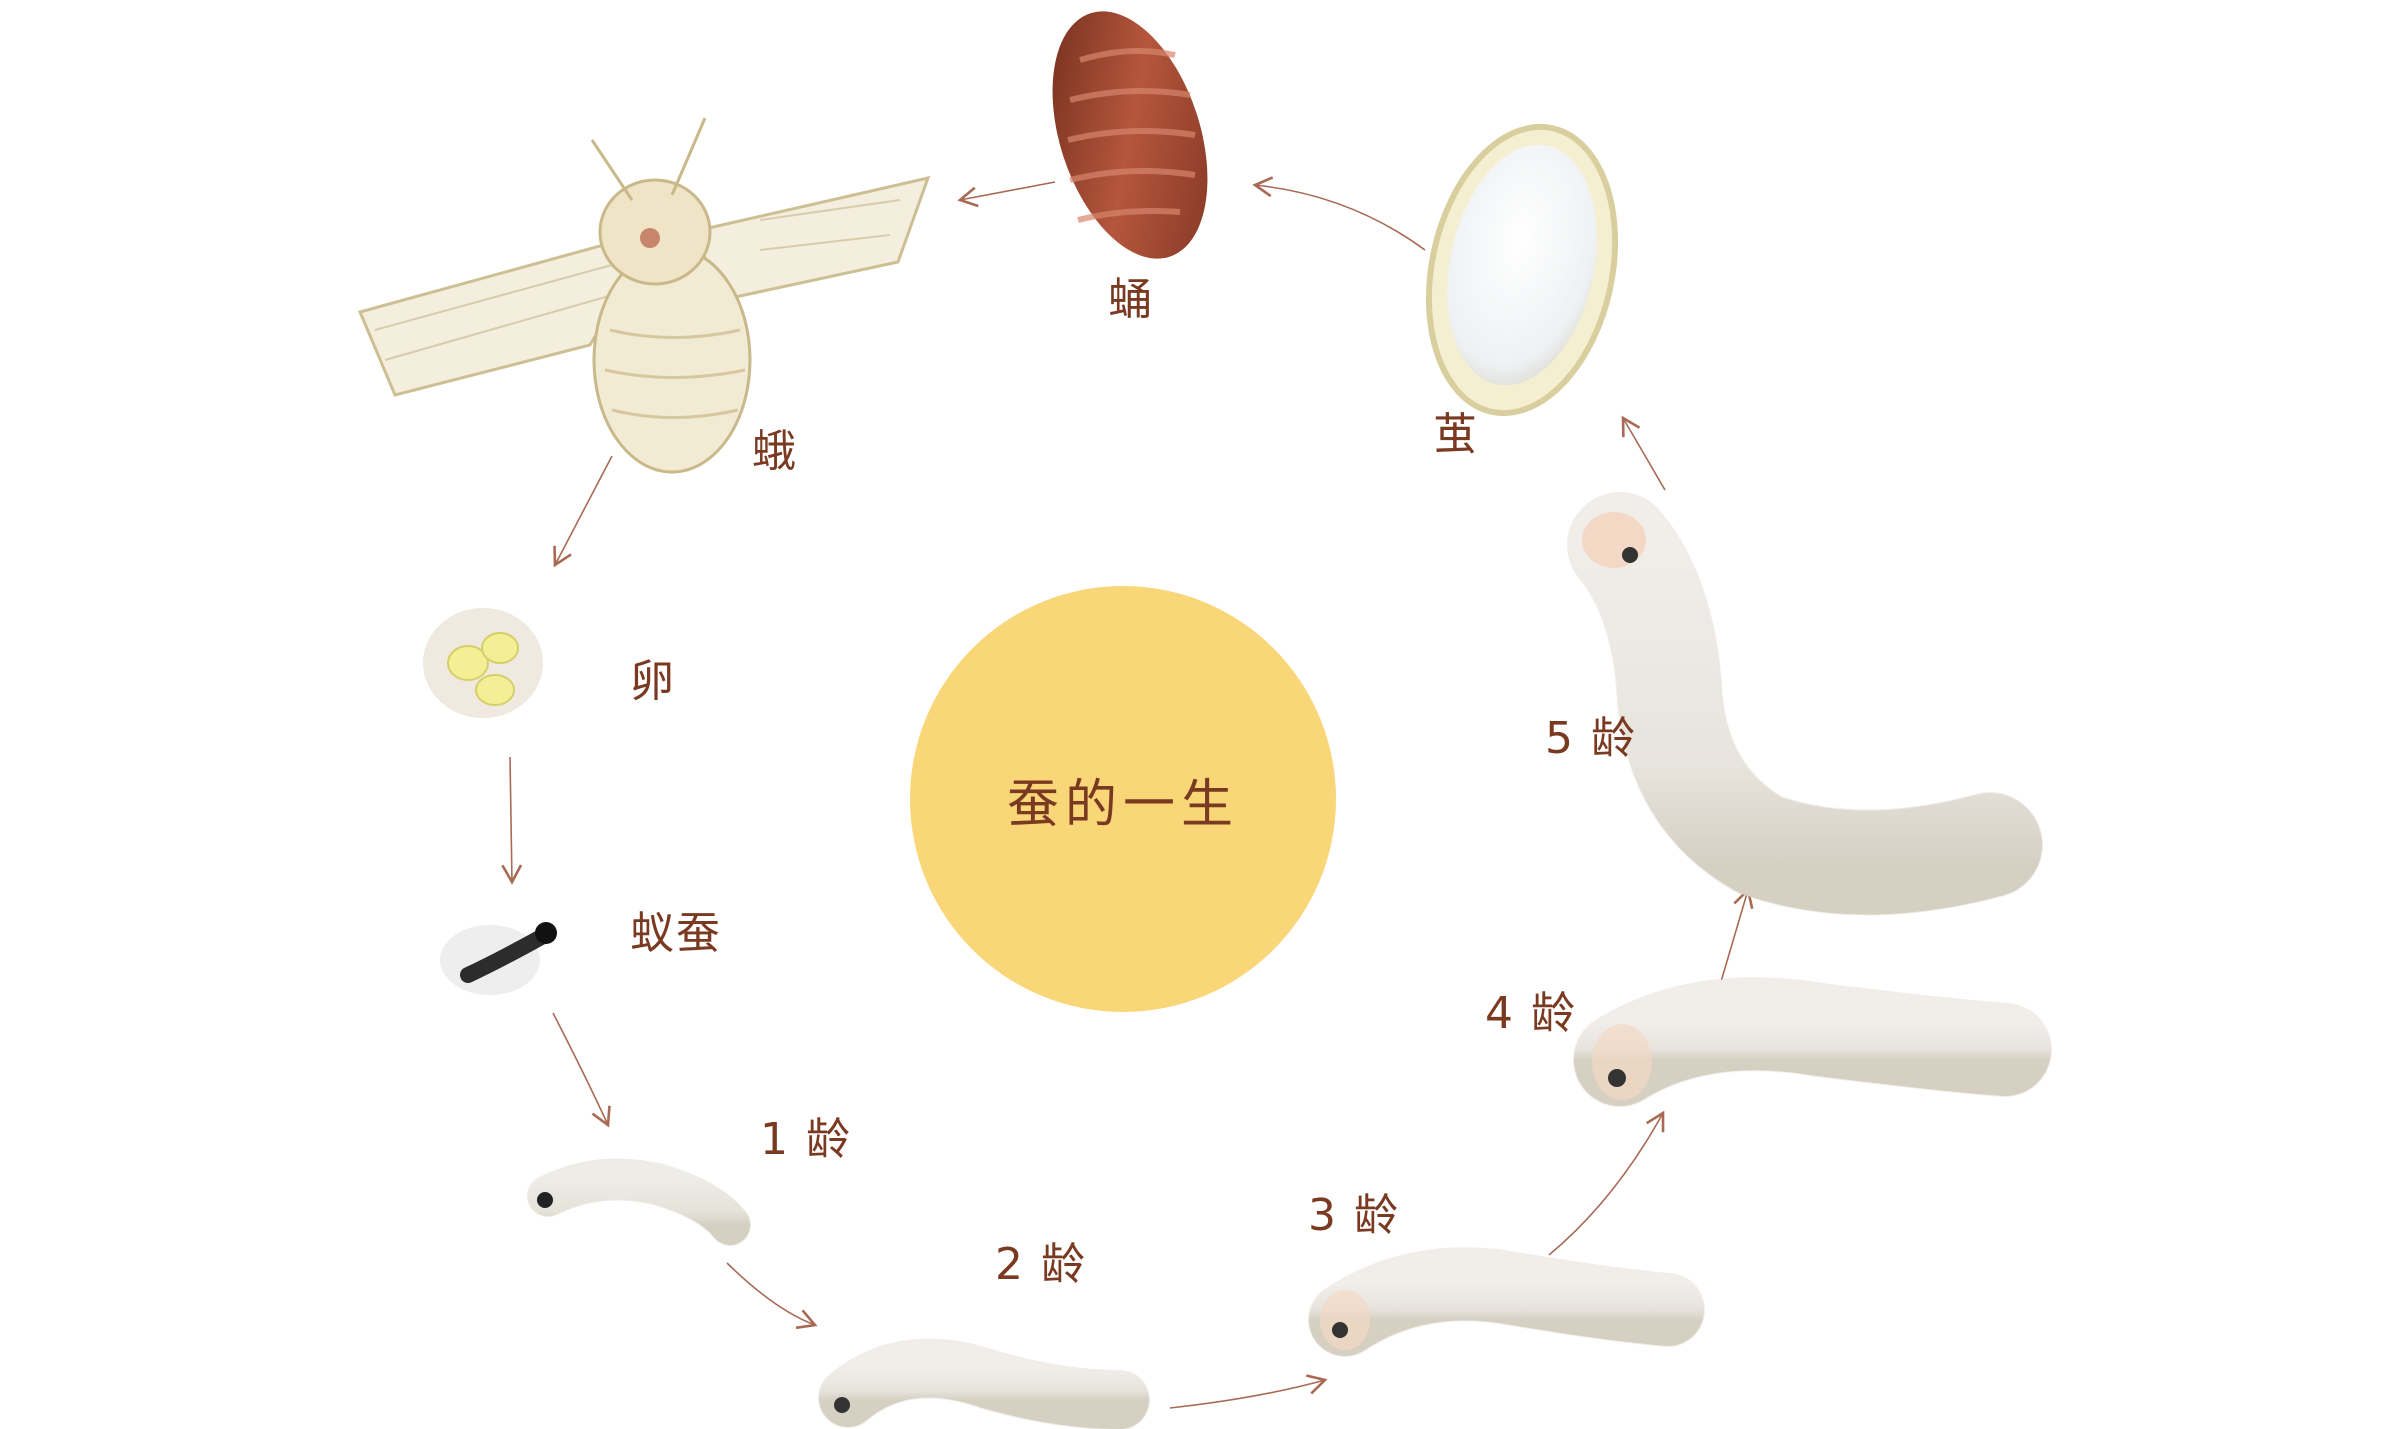 Image resolution: width=2382 pixels, height=1429 pixels. What do you see at coordinates (1131, 299) in the screenshot?
I see `label-pupa: 蛹` at bounding box center [1131, 299].